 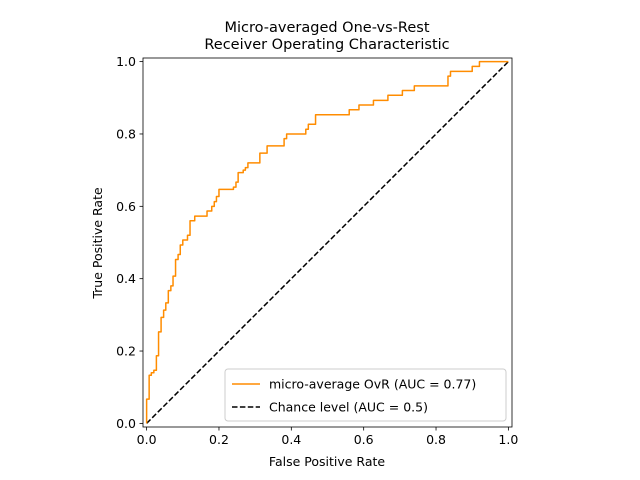 I want to click on chart-title-line-1: Micro-averaged One-vs-Rest, so click(x=326, y=28).